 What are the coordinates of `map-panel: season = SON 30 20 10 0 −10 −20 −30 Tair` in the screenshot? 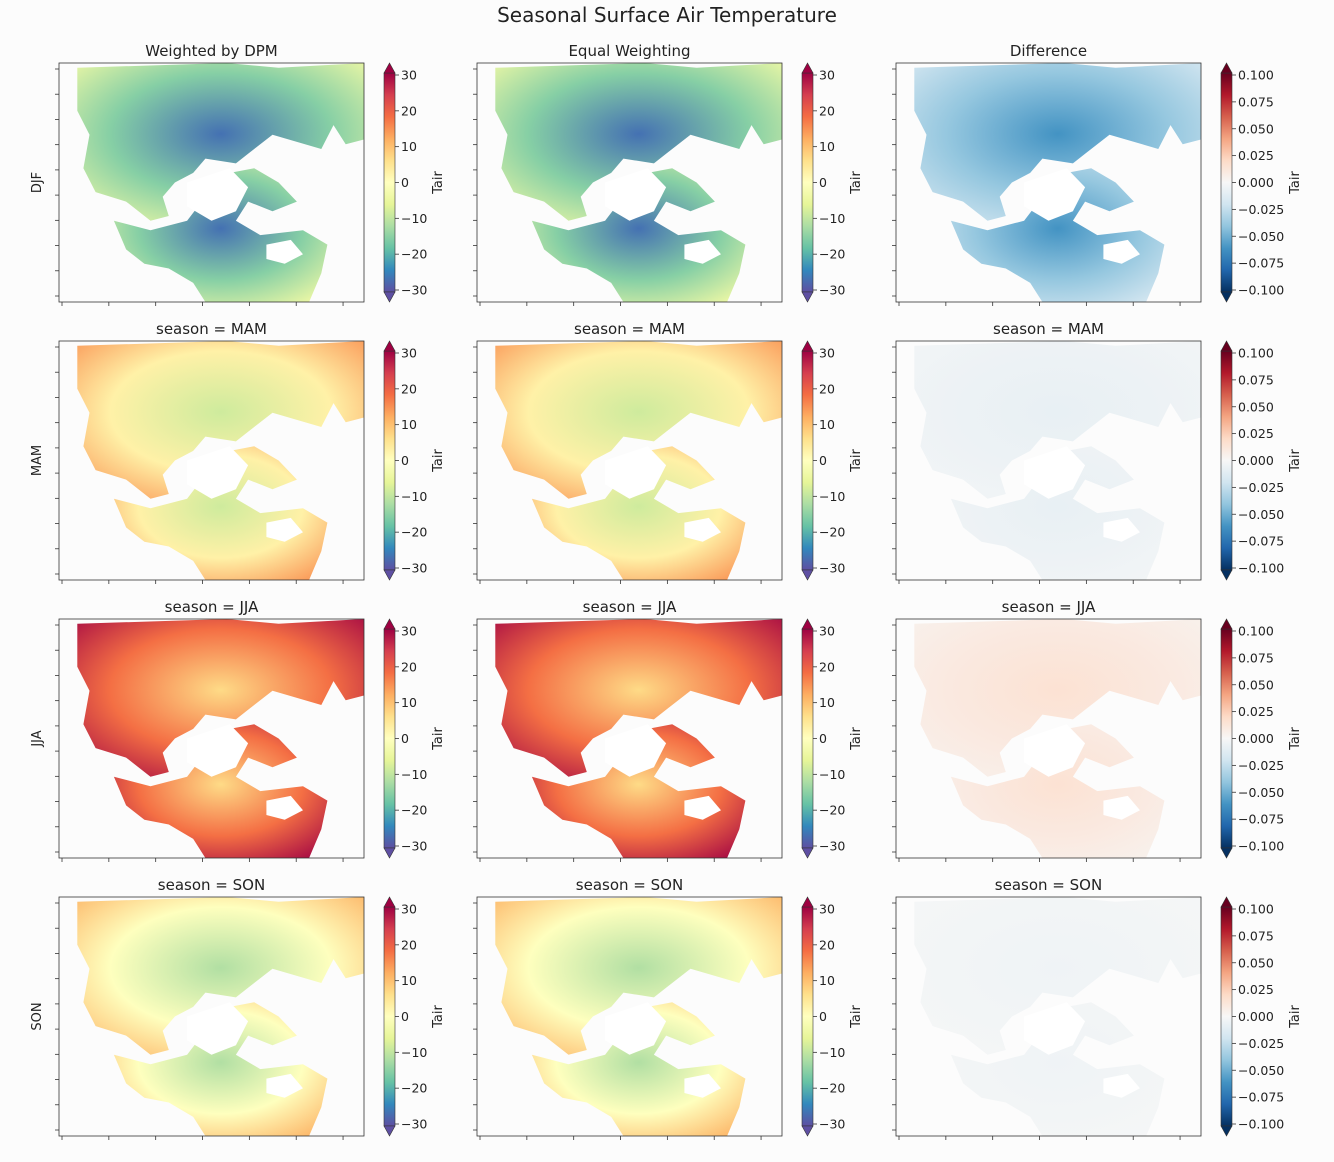 It's located at (668, 1008).